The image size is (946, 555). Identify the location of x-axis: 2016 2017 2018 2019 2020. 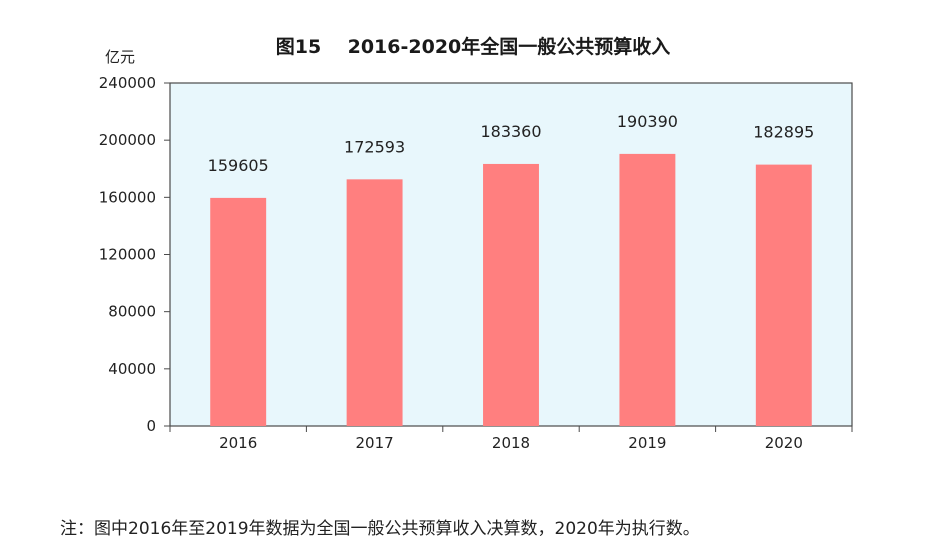
(511, 439).